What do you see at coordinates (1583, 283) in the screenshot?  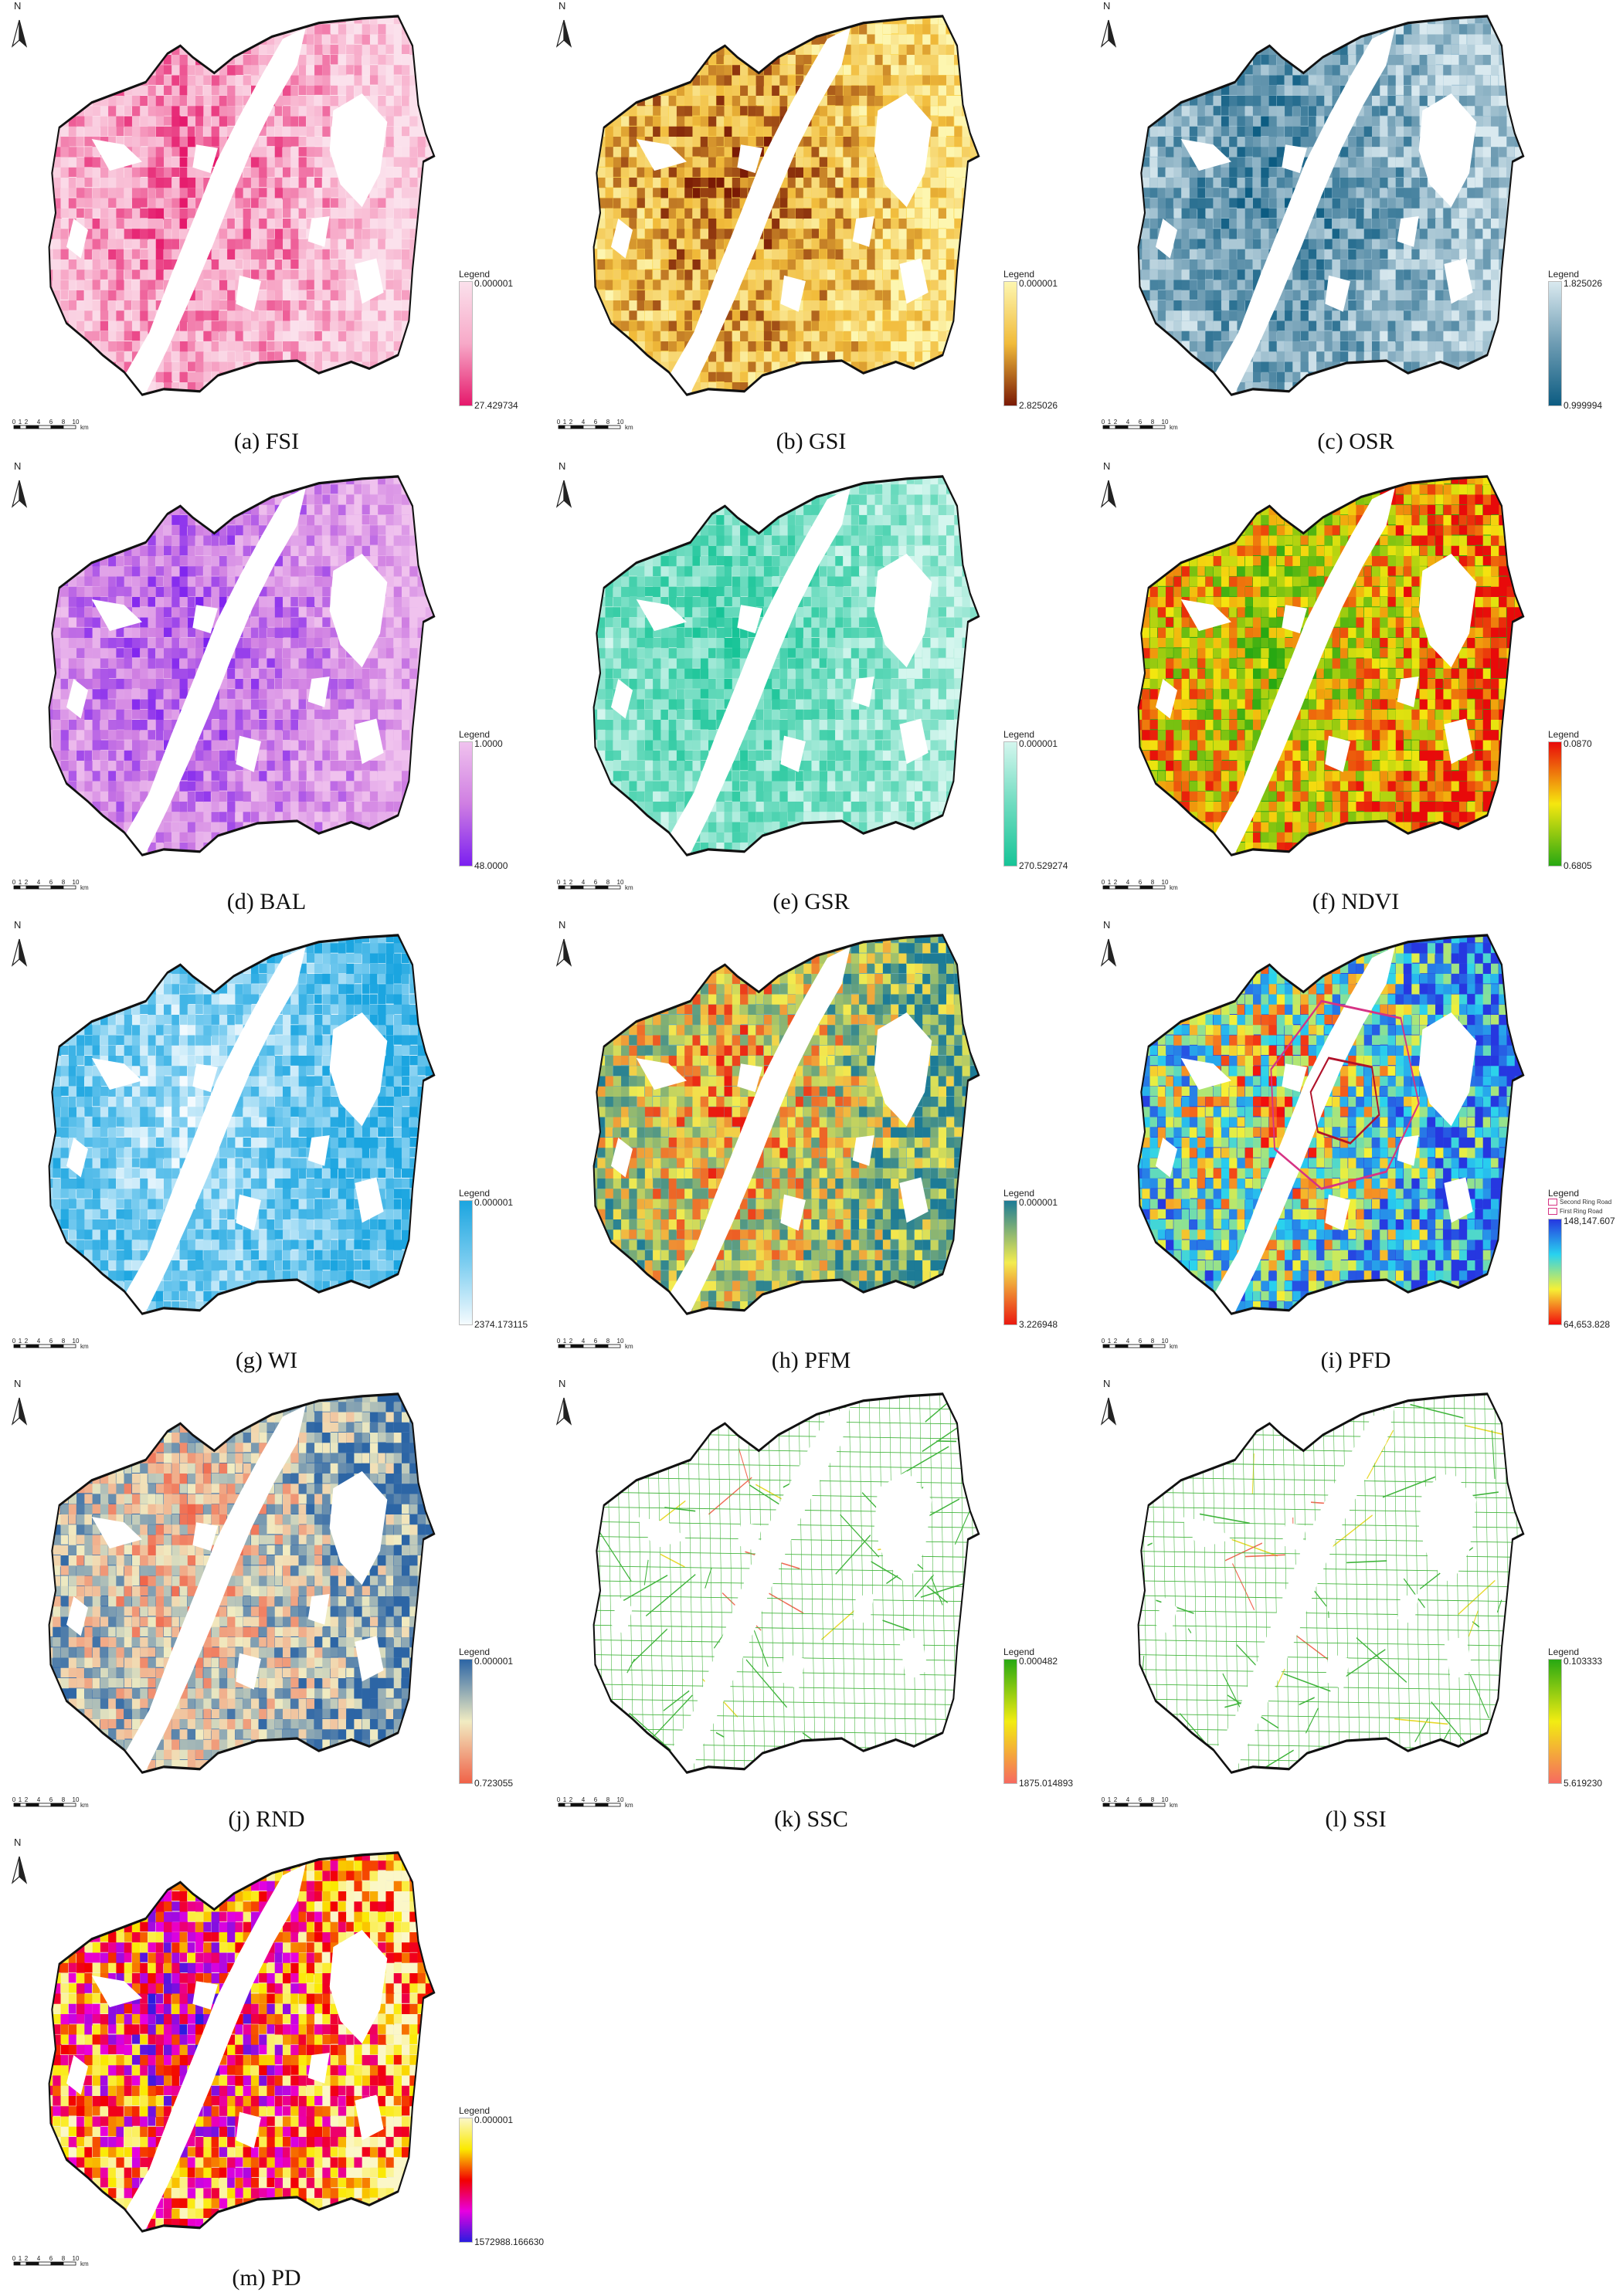 I see `legend-top-value: 1.825026` at bounding box center [1583, 283].